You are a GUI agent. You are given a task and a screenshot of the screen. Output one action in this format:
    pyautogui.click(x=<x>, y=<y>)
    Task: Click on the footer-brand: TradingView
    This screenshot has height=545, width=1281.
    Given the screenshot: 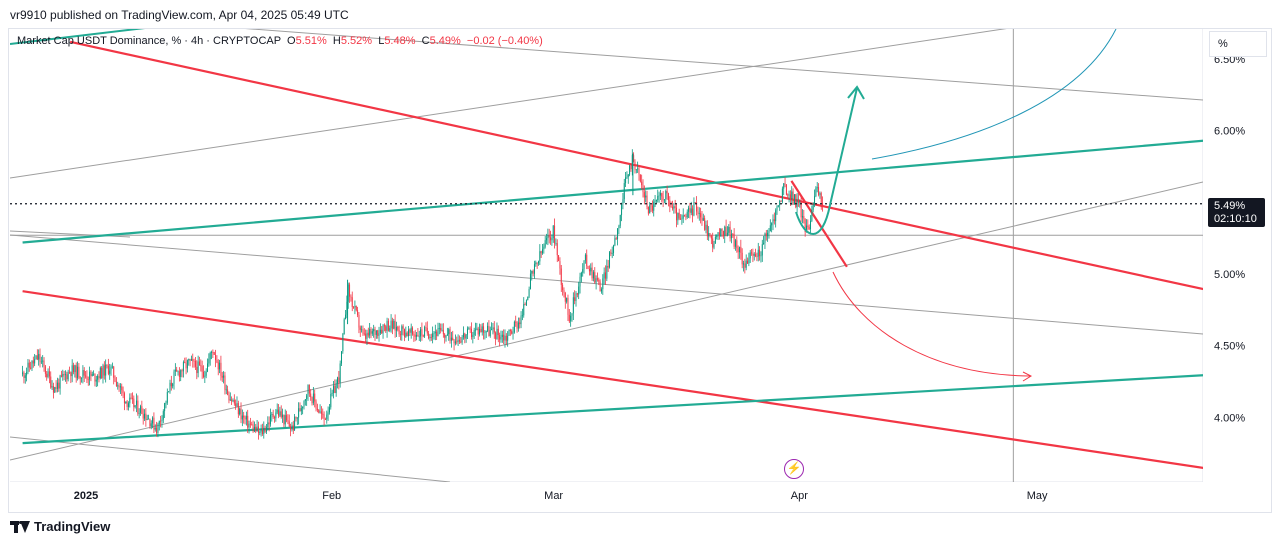 What is the action you would take?
    pyautogui.click(x=60, y=526)
    